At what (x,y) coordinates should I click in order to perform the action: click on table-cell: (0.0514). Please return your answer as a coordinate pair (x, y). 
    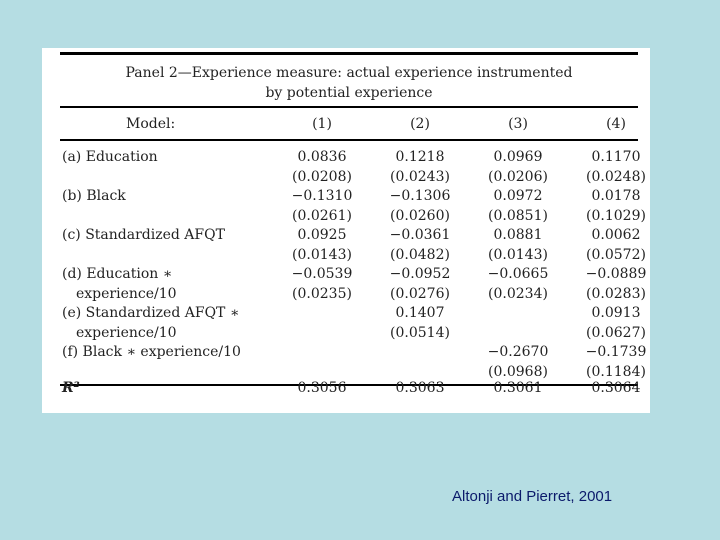
    Looking at the image, I should click on (420, 332).